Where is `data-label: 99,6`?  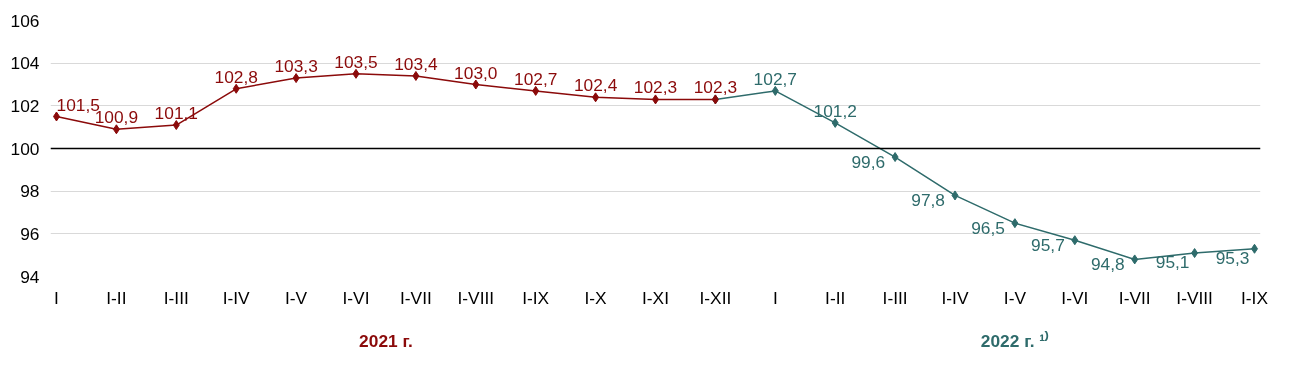
data-label: 99,6 is located at coordinates (868, 162).